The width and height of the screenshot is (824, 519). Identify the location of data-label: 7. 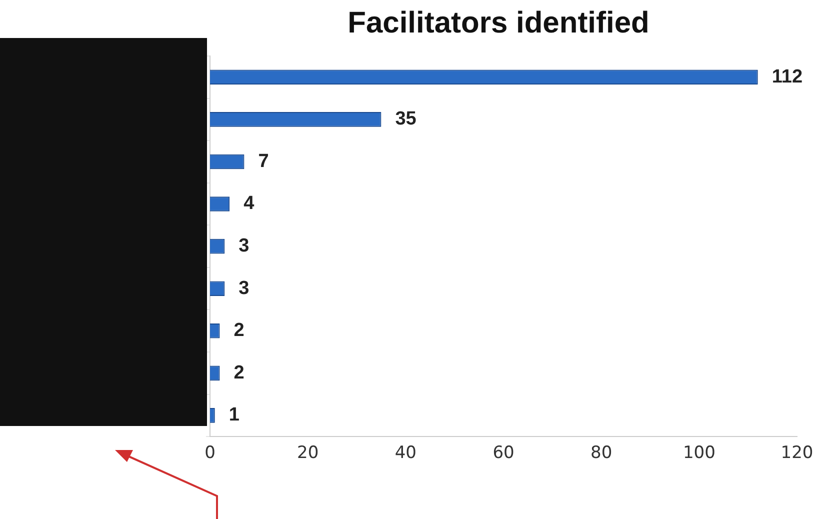
(263, 161).